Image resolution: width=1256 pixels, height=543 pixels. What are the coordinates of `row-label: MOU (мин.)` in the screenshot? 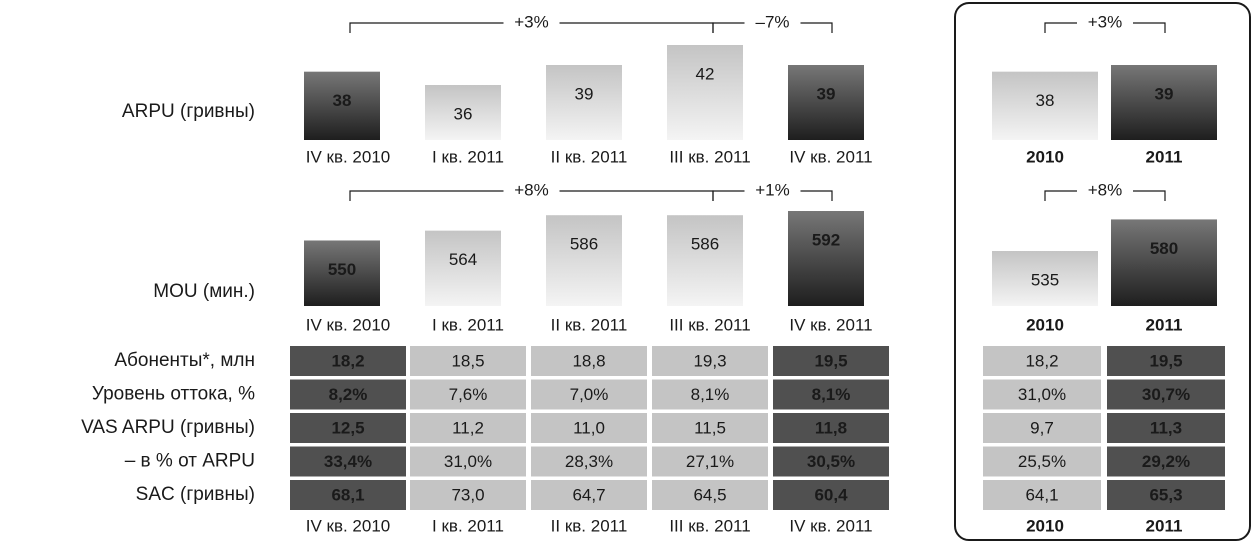 It's located at (204, 291).